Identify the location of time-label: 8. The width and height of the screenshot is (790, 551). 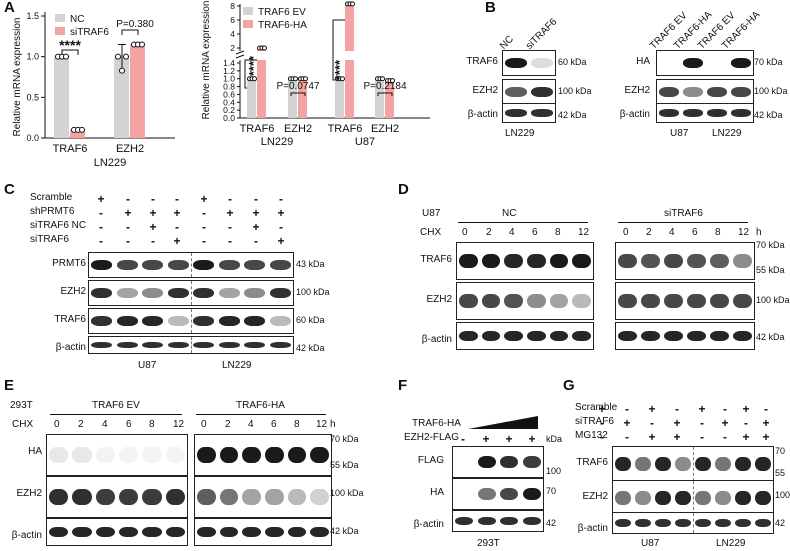
(718, 232).